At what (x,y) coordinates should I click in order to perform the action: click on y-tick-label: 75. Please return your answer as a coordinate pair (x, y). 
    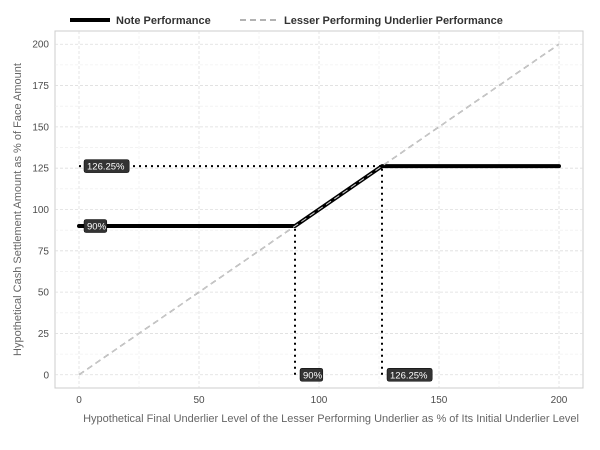
    Looking at the image, I should click on (44, 251).